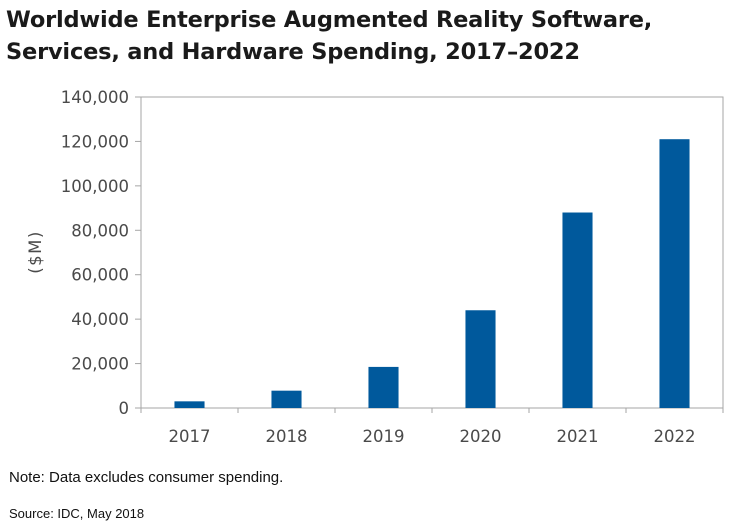  Describe the element at coordinates (578, 436) in the screenshot. I see `x-tick-label: 2021` at that location.